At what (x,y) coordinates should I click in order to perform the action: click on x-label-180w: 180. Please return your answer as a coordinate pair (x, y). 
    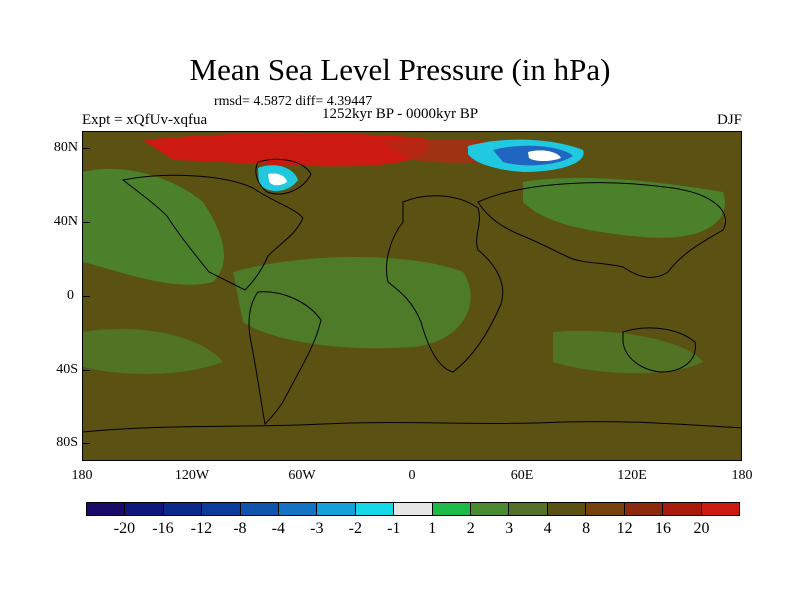
    Looking at the image, I should click on (82, 475).